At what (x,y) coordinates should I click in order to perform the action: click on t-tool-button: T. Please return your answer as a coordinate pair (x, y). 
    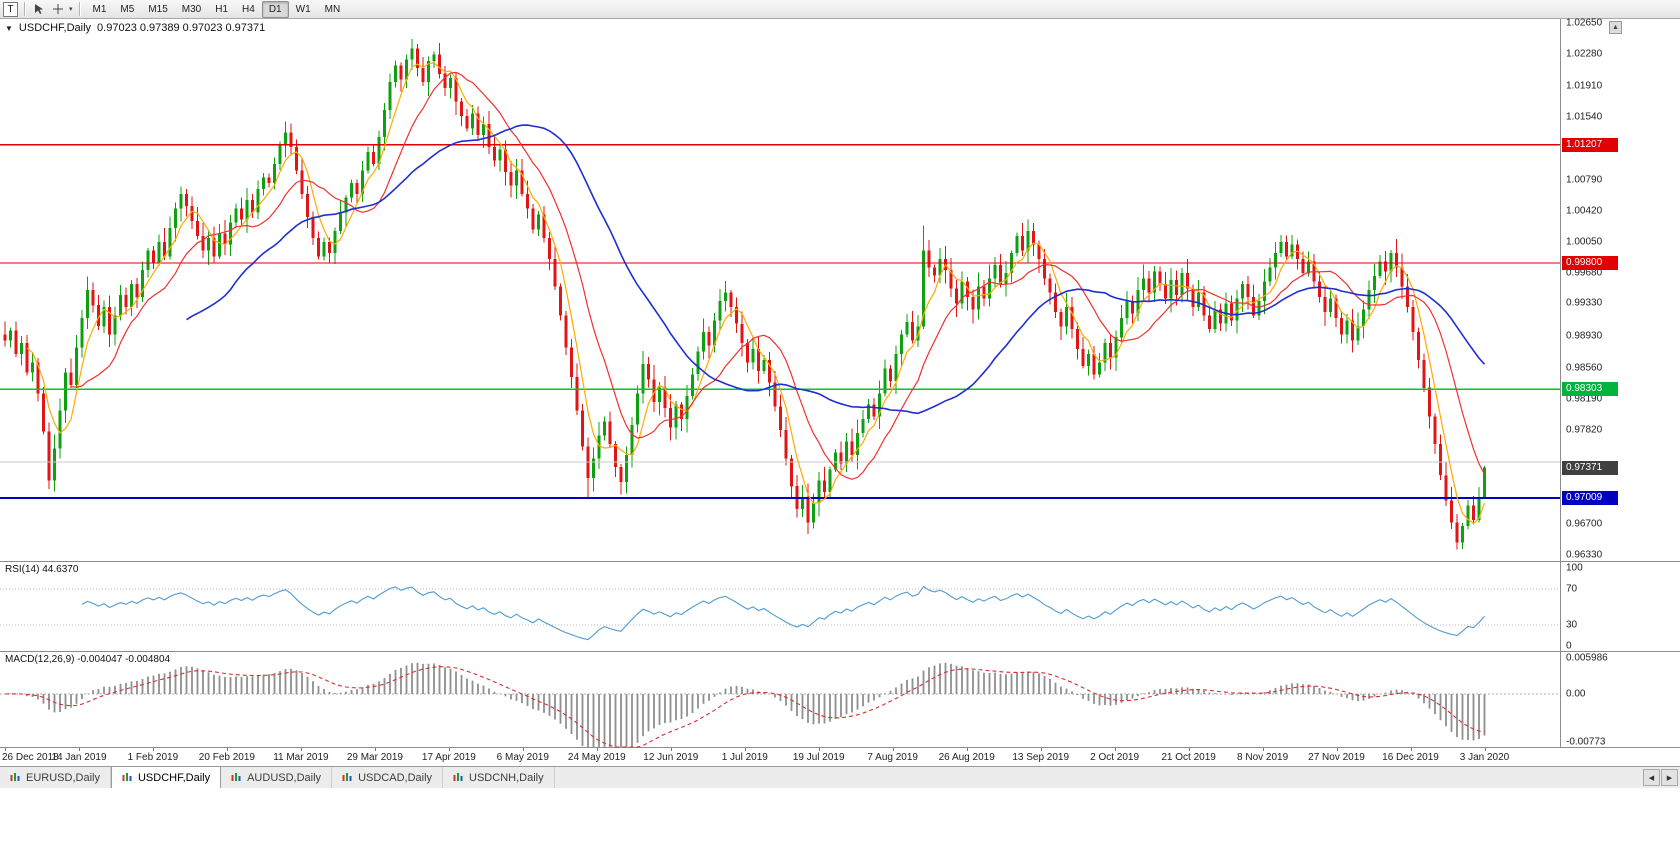
    Looking at the image, I should click on (10, 9).